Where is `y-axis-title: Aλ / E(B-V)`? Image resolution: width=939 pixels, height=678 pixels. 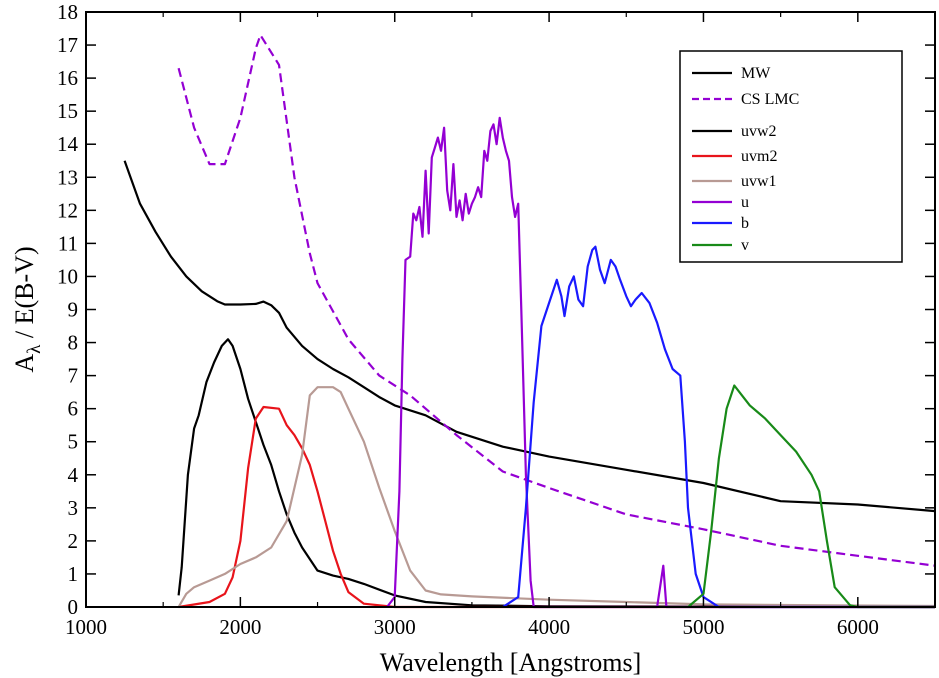 y-axis-title: Aλ / E(B-V) is located at coordinates (27, 309).